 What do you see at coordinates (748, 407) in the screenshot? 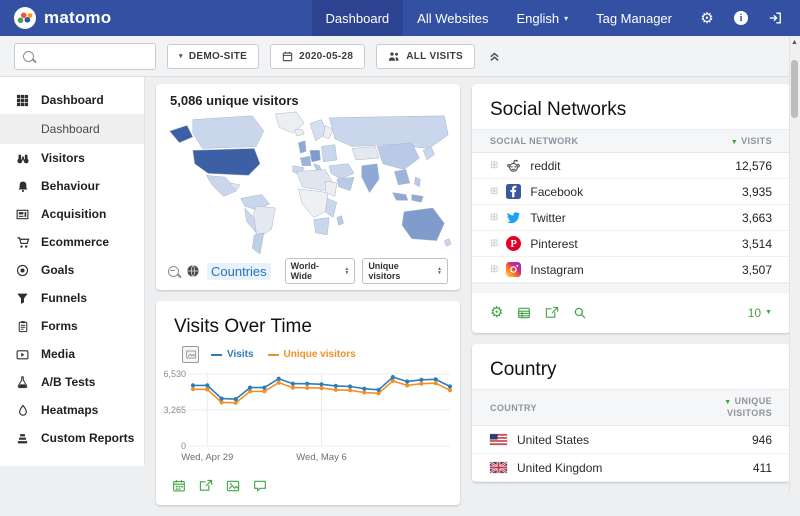
I see `column-header-sorted: ▼ UNIQUE VISITORS` at bounding box center [748, 407].